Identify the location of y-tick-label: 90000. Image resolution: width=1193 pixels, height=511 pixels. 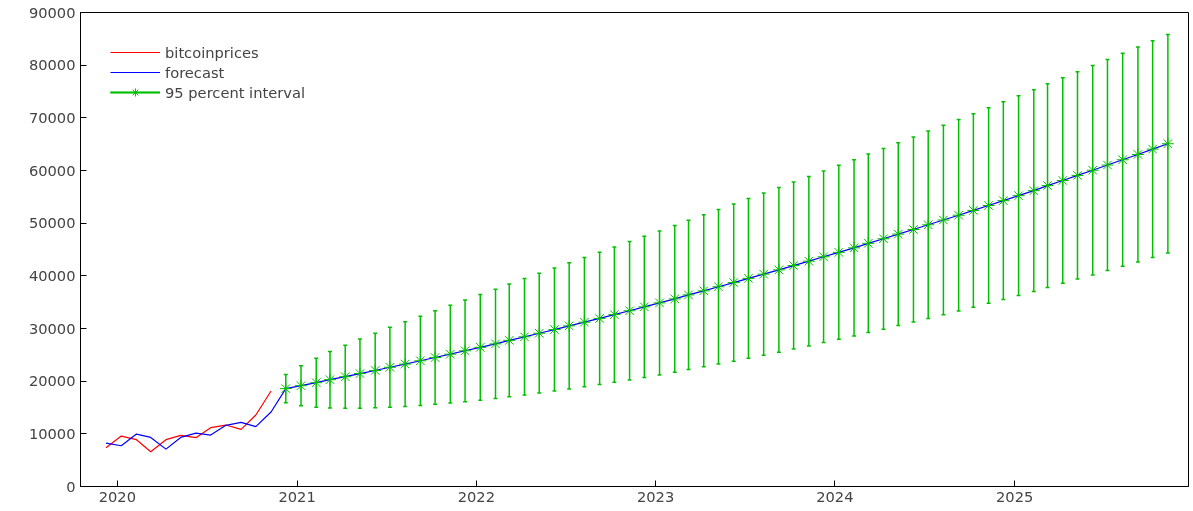
(52, 12).